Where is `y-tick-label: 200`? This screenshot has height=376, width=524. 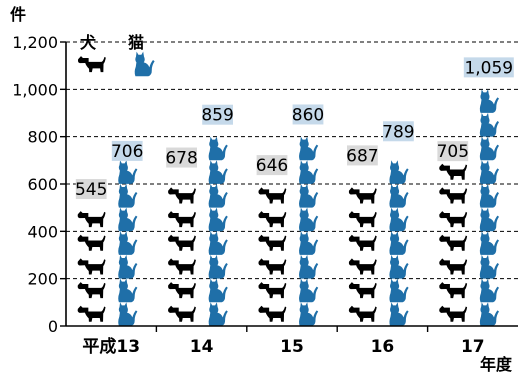
y-tick-label: 200 is located at coordinates (42, 279).